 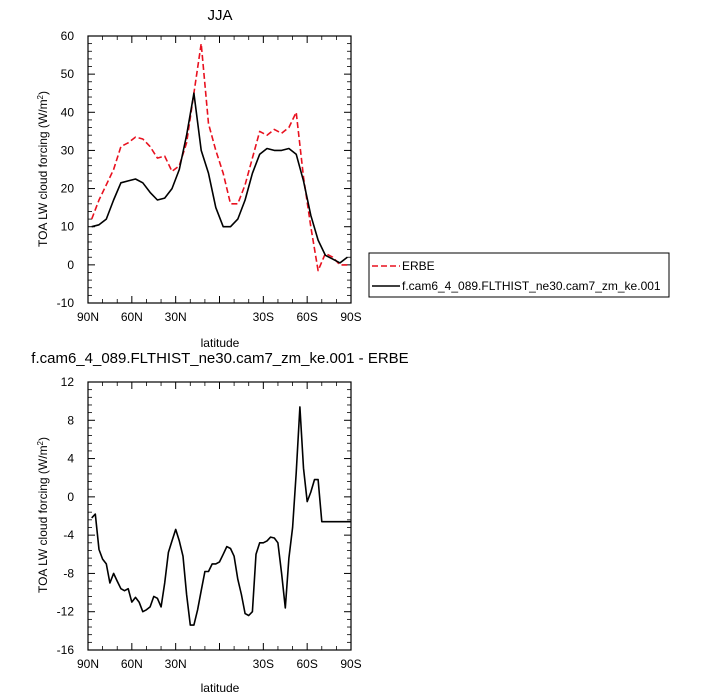 What do you see at coordinates (68, 227) in the screenshot?
I see `y-tick-label: 10` at bounding box center [68, 227].